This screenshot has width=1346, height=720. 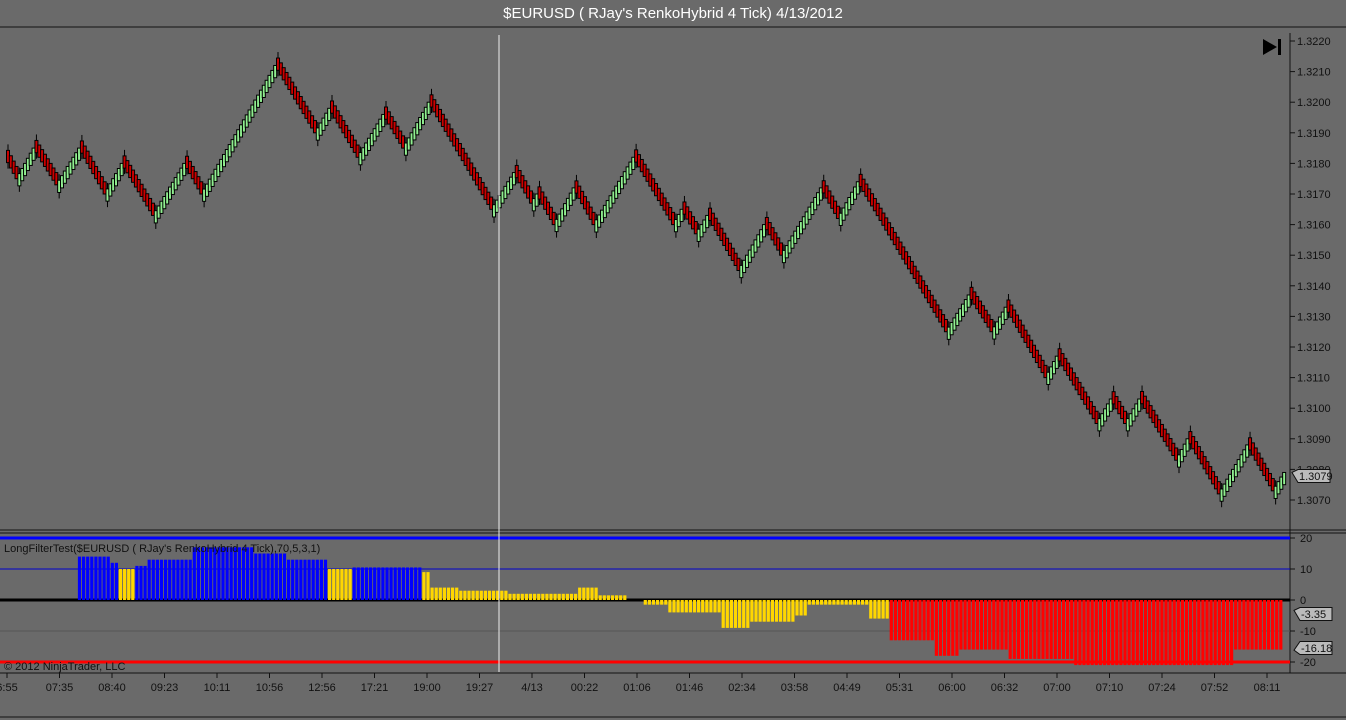 I want to click on last-price-marker-label: 1.3079, so click(x=1316, y=477).